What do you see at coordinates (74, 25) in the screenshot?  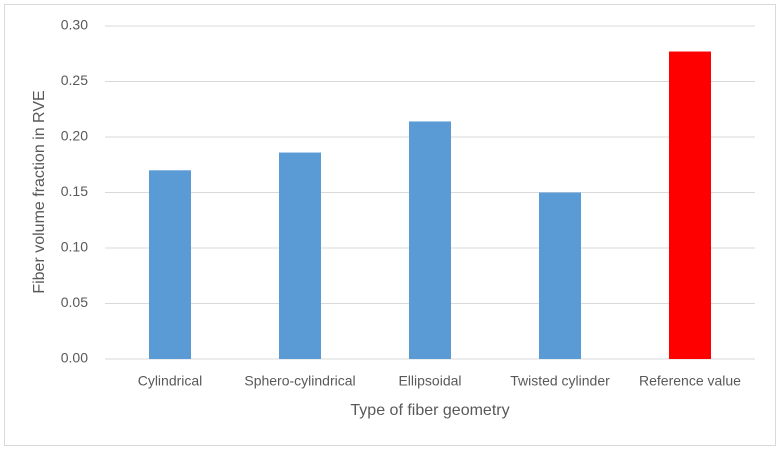 I see `y-tick-label: 0.30` at bounding box center [74, 25].